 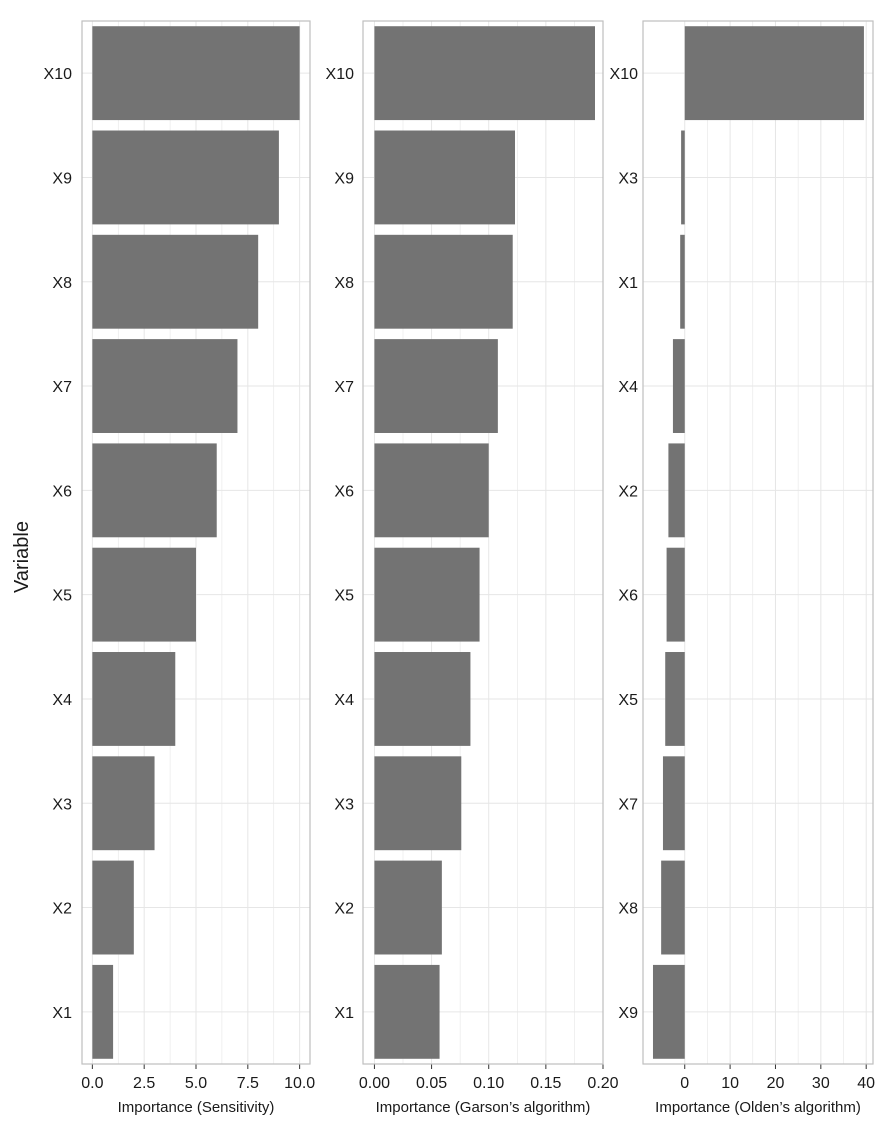 I want to click on x-tick-label: 0, so click(x=684, y=1083).